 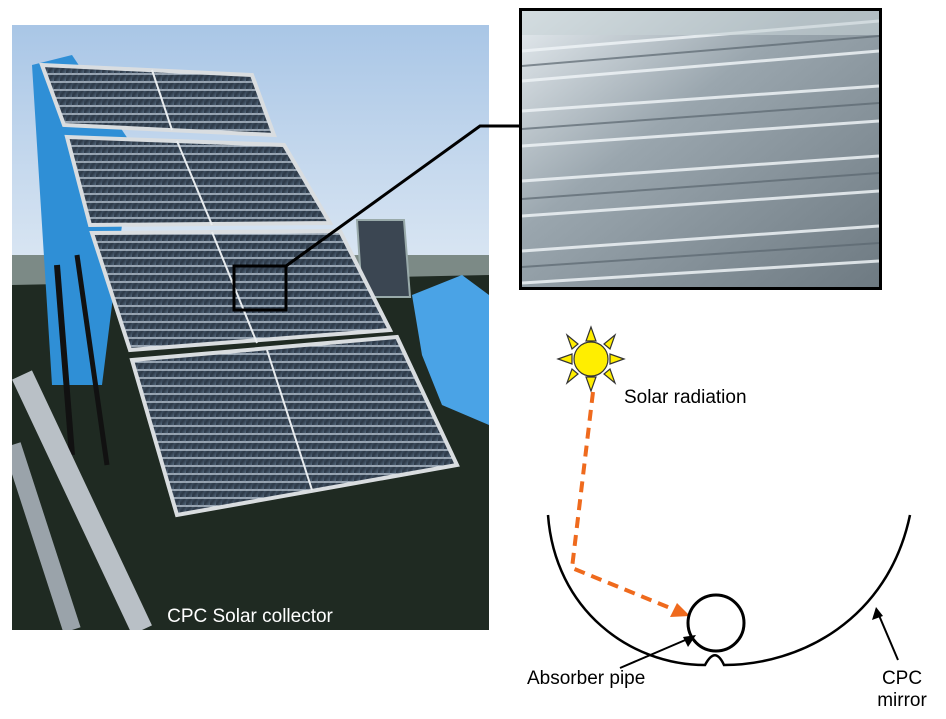 What do you see at coordinates (902, 678) in the screenshot?
I see `label-cpc-mirror-line1: CPC` at bounding box center [902, 678].